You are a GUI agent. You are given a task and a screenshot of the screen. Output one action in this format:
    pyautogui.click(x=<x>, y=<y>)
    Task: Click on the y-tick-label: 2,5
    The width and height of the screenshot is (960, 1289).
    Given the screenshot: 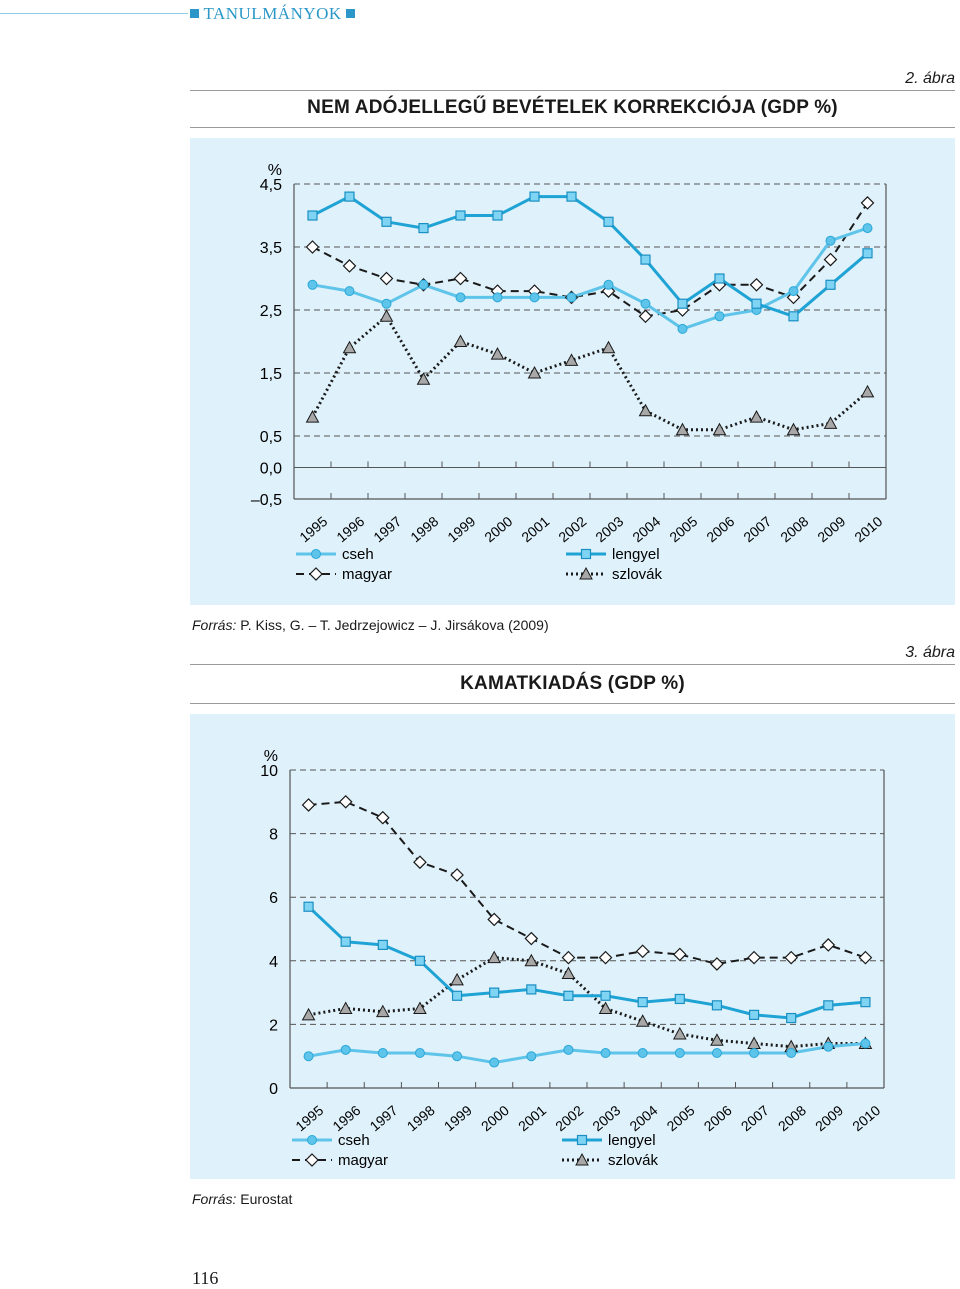 What is the action you would take?
    pyautogui.click(x=271, y=311)
    